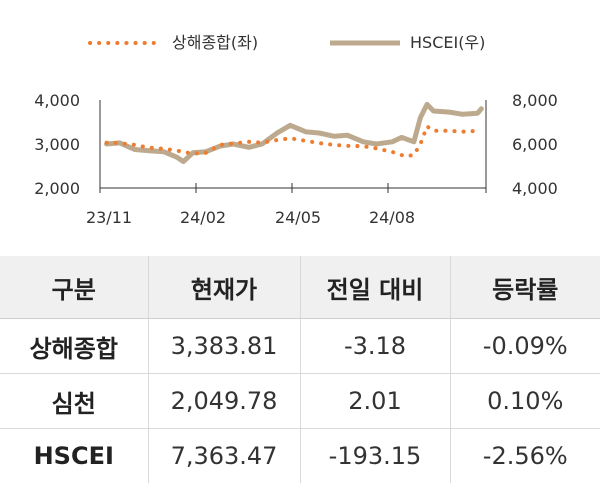 Image resolution: width=600 pixels, height=483 pixels. What do you see at coordinates (74, 287) in the screenshot?
I see `header-category: 구분` at bounding box center [74, 287].